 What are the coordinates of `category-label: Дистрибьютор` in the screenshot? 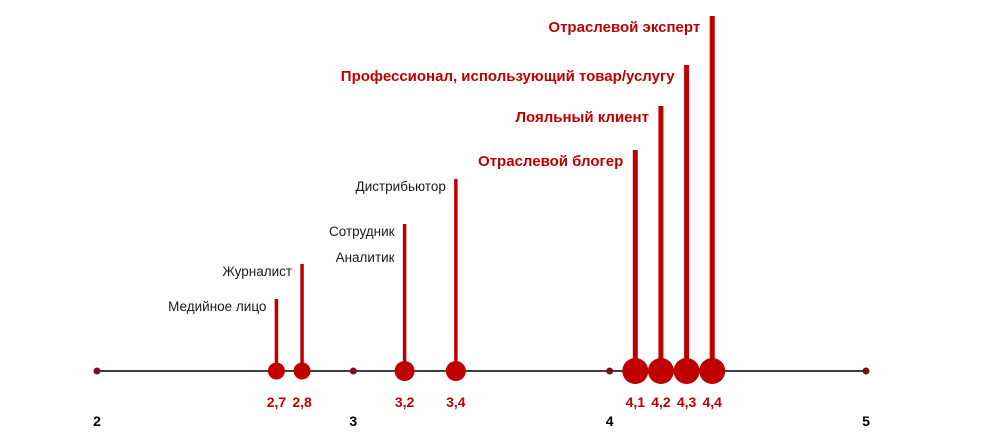 It's located at (401, 186).